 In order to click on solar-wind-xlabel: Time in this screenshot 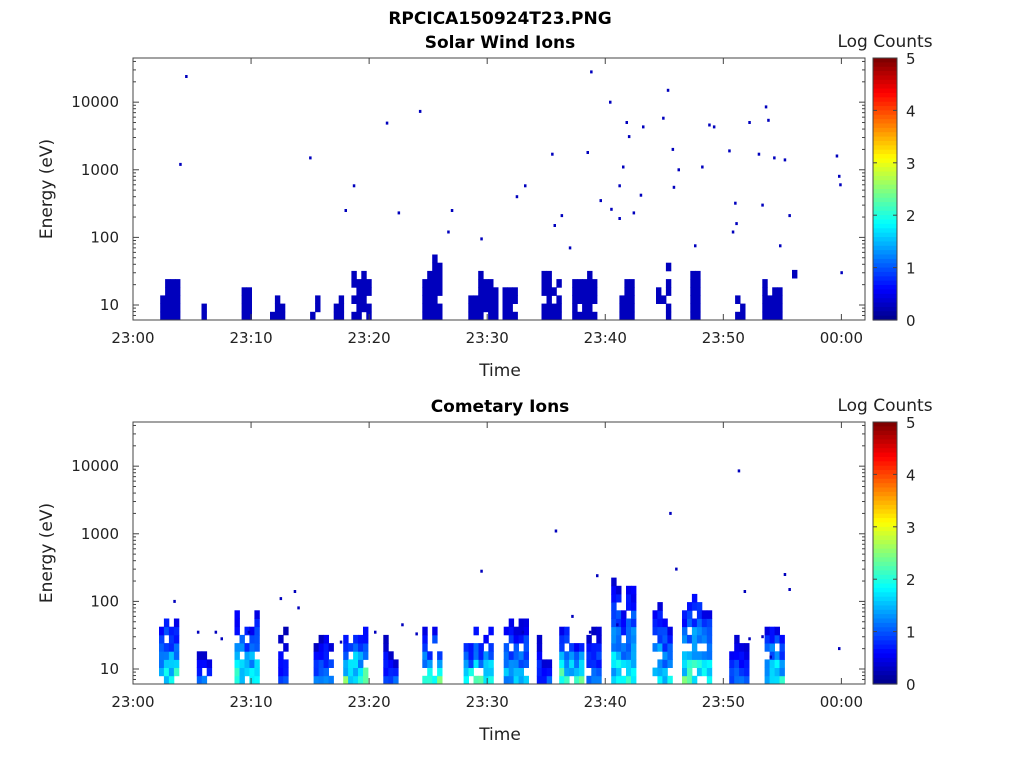, I will do `click(499, 371)`.